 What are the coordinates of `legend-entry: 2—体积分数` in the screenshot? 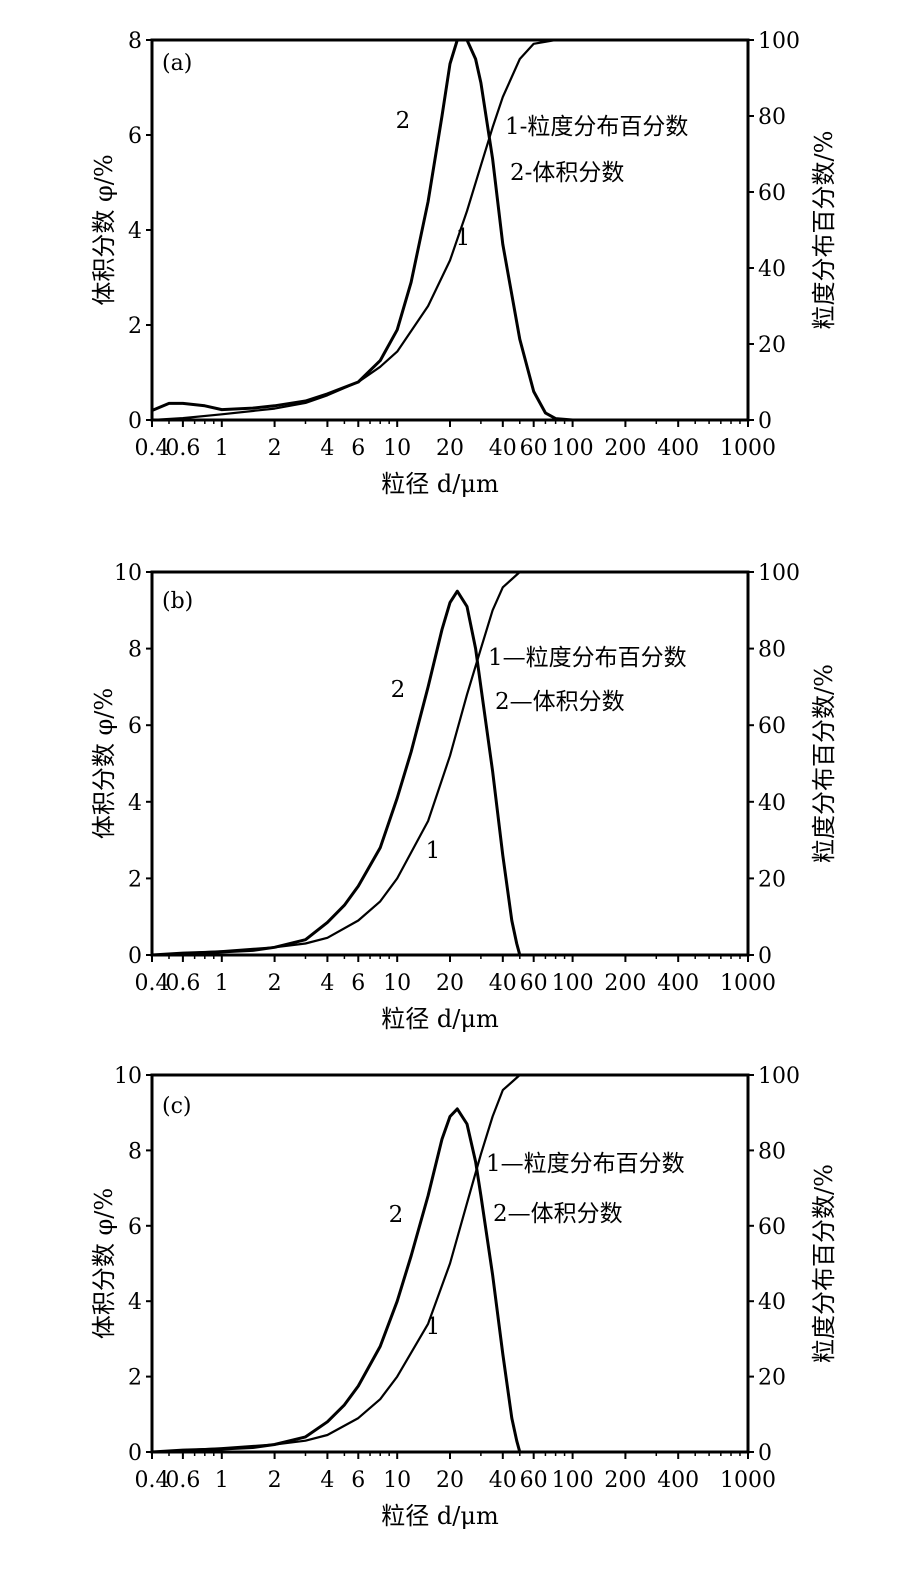 It's located at (558, 1214).